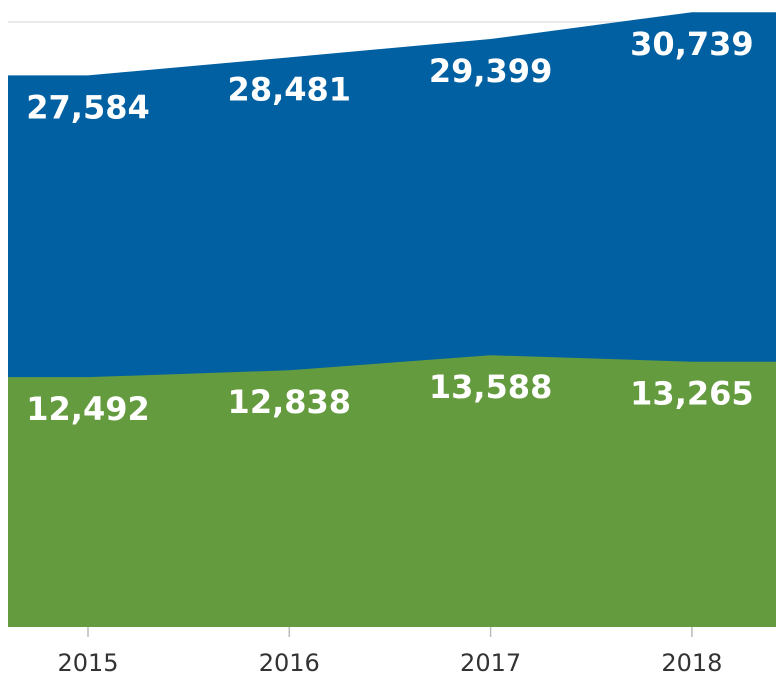 The width and height of the screenshot is (776, 678). I want to click on x-tick-label: 2016, so click(289, 663).